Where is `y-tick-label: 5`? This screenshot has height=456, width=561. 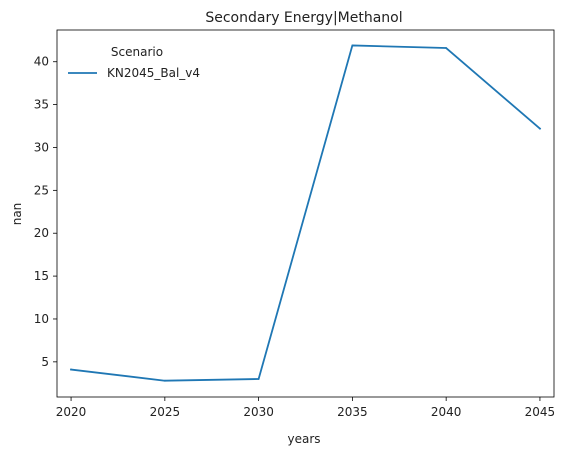 y-tick-label: 5 is located at coordinates (45, 362).